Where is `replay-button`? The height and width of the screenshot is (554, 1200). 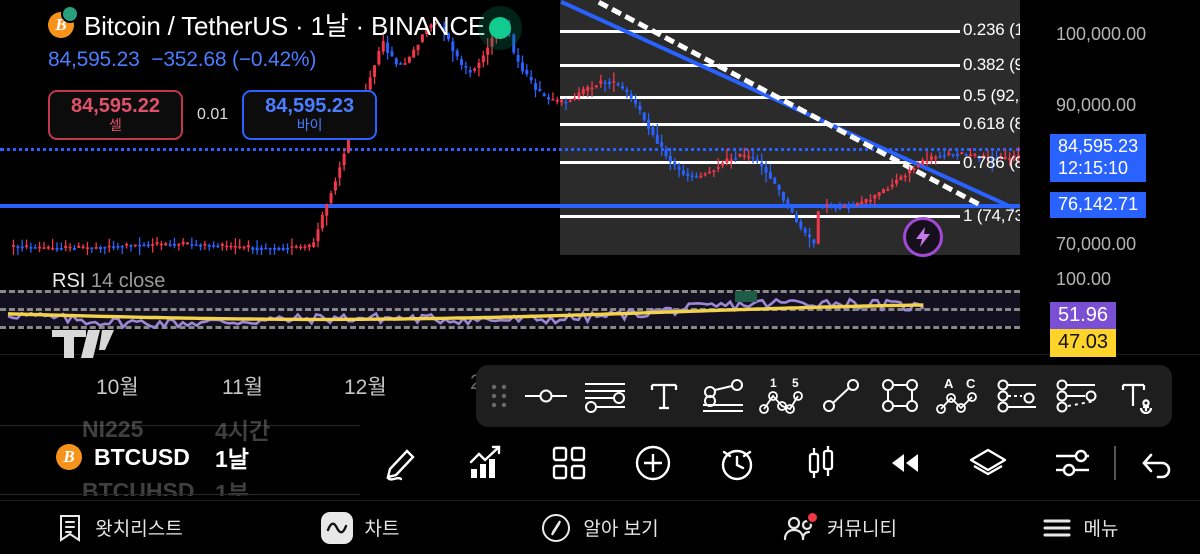 replay-button is located at coordinates (905, 463).